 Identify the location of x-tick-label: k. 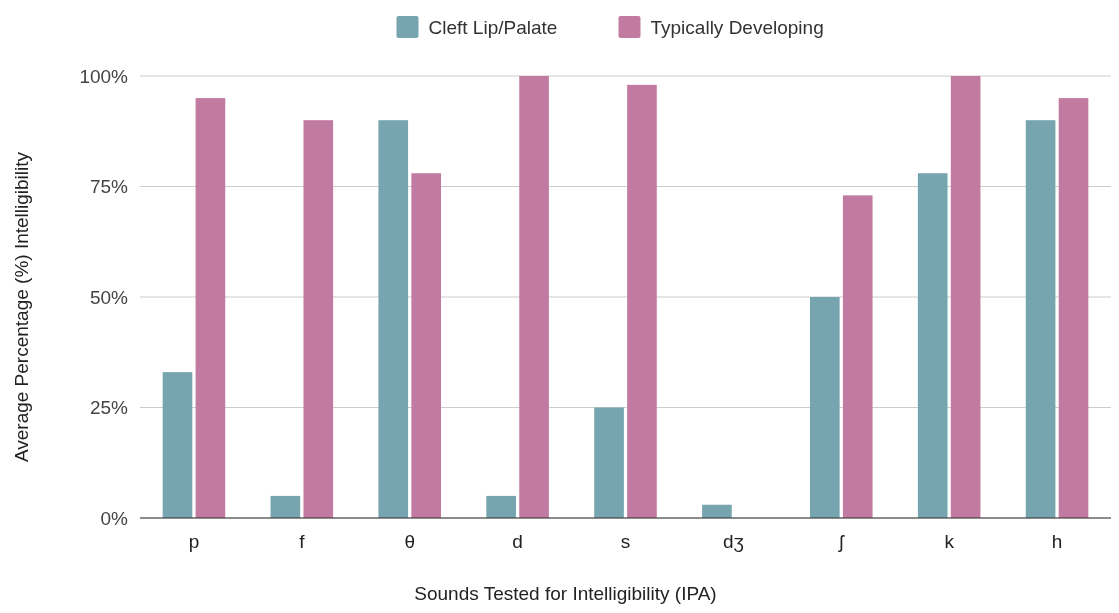
(949, 541).